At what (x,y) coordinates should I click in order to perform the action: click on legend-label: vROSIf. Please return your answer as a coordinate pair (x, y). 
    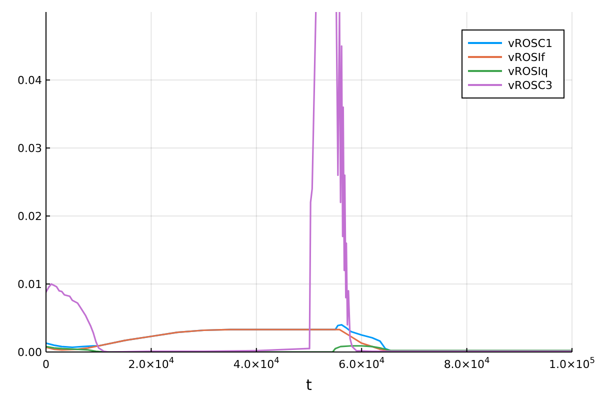
    Looking at the image, I should click on (527, 57).